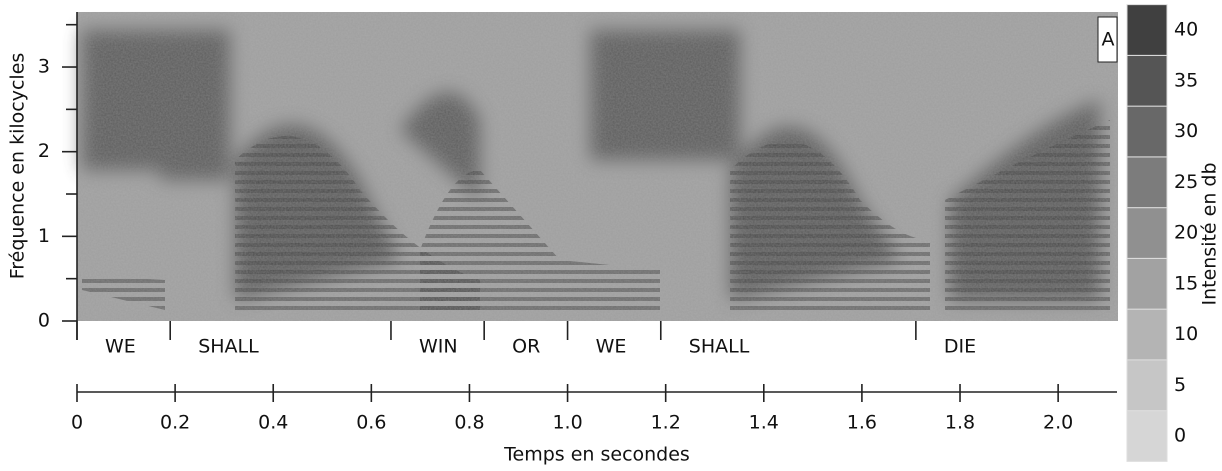 This screenshot has height=471, width=1222. I want to click on word-label: OR, so click(526, 347).